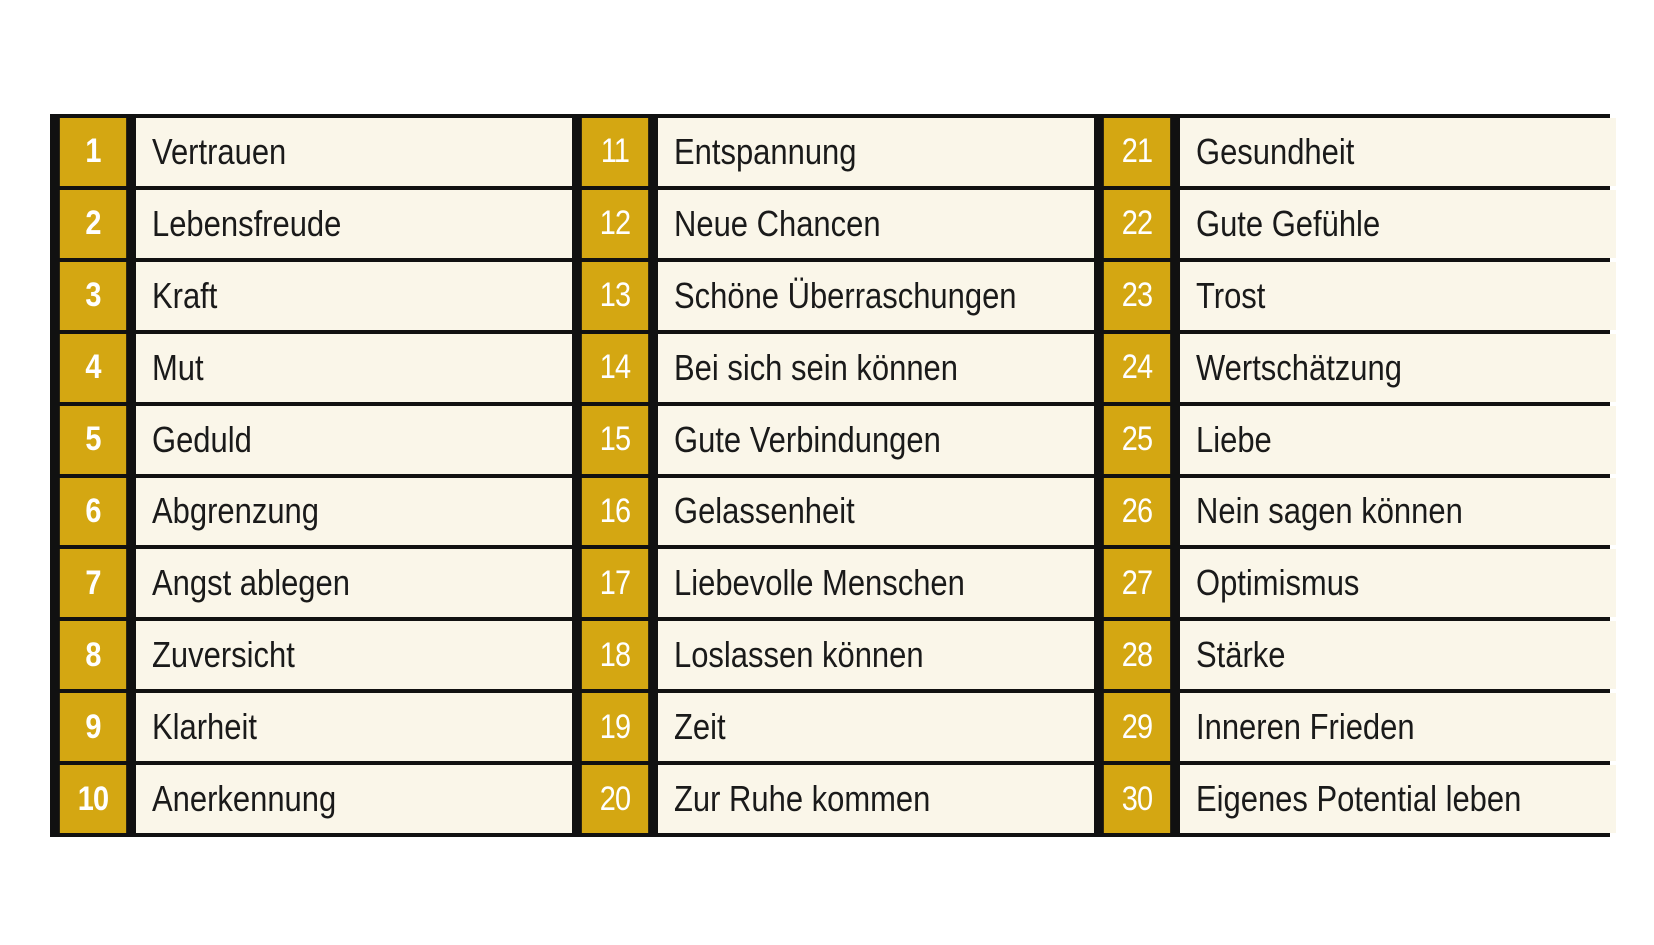  What do you see at coordinates (765, 151) in the screenshot?
I see `label-text: Entspannung` at bounding box center [765, 151].